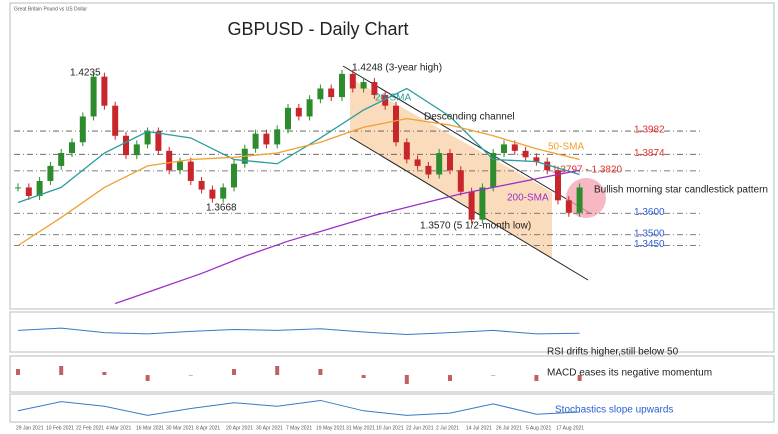 The image size is (778, 434). I want to click on level-label: 1.3450, so click(649, 244).